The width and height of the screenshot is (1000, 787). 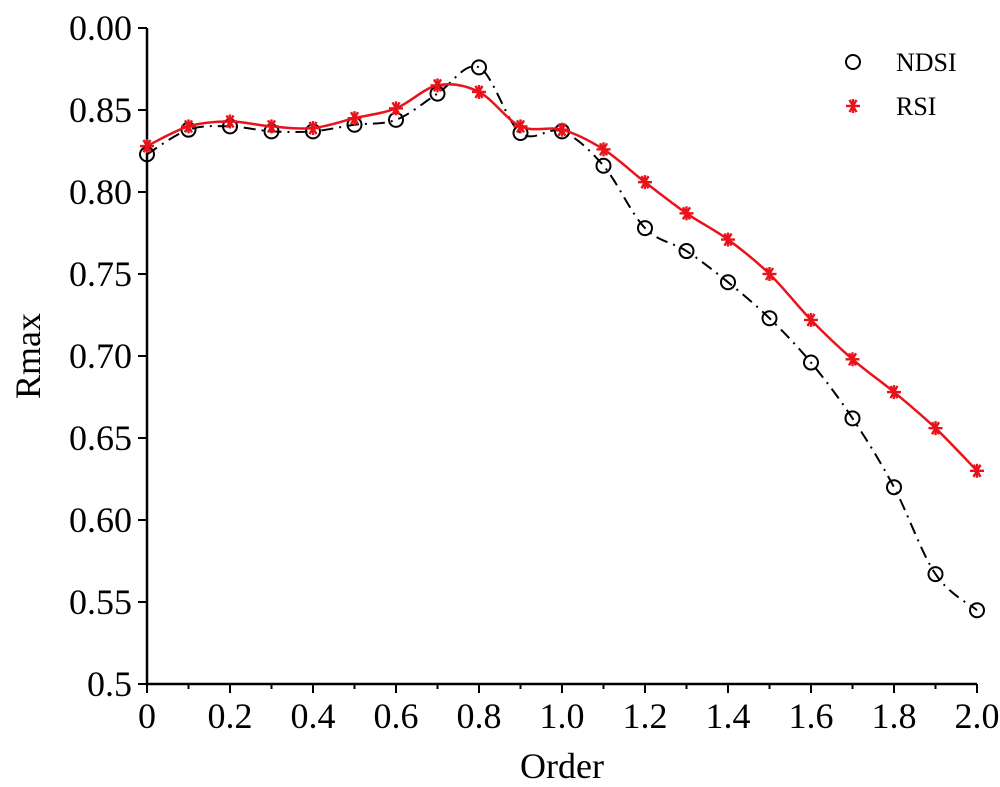 I want to click on y-axis-ticks: 0.5 0.55 0.60 0.65 0.70 0.75 0.80 0.85 0.00, so click(x=108, y=356).